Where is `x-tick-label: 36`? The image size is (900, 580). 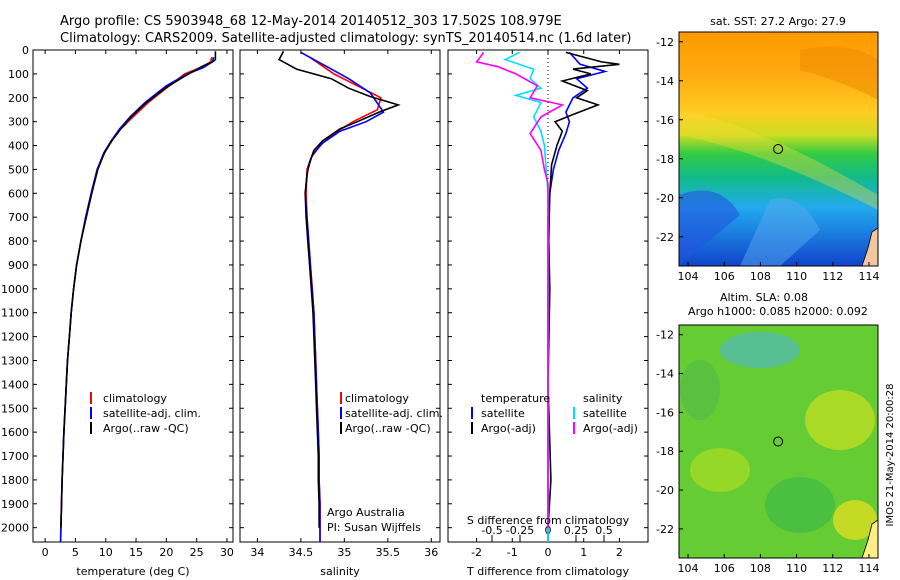
x-tick-label: 36 is located at coordinates (431, 552).